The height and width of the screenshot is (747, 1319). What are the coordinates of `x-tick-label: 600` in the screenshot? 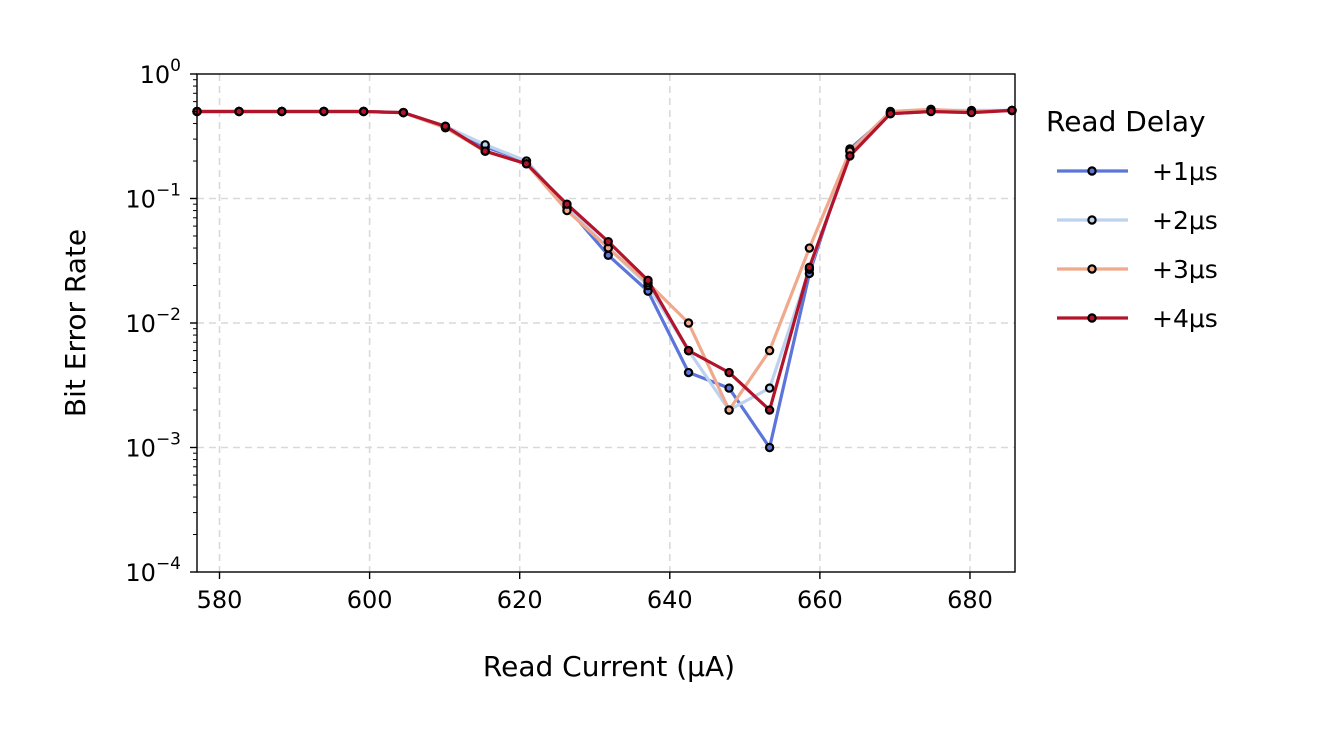 It's located at (370, 600).